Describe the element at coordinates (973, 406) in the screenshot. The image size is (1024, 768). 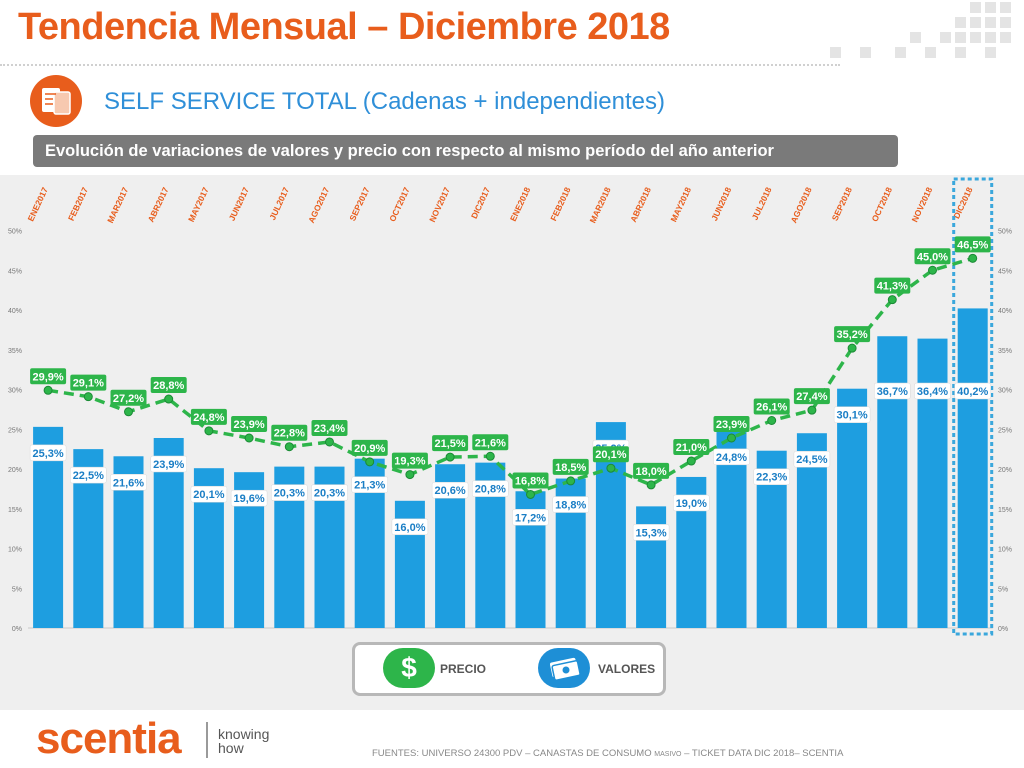
I see `highlight-box` at that location.